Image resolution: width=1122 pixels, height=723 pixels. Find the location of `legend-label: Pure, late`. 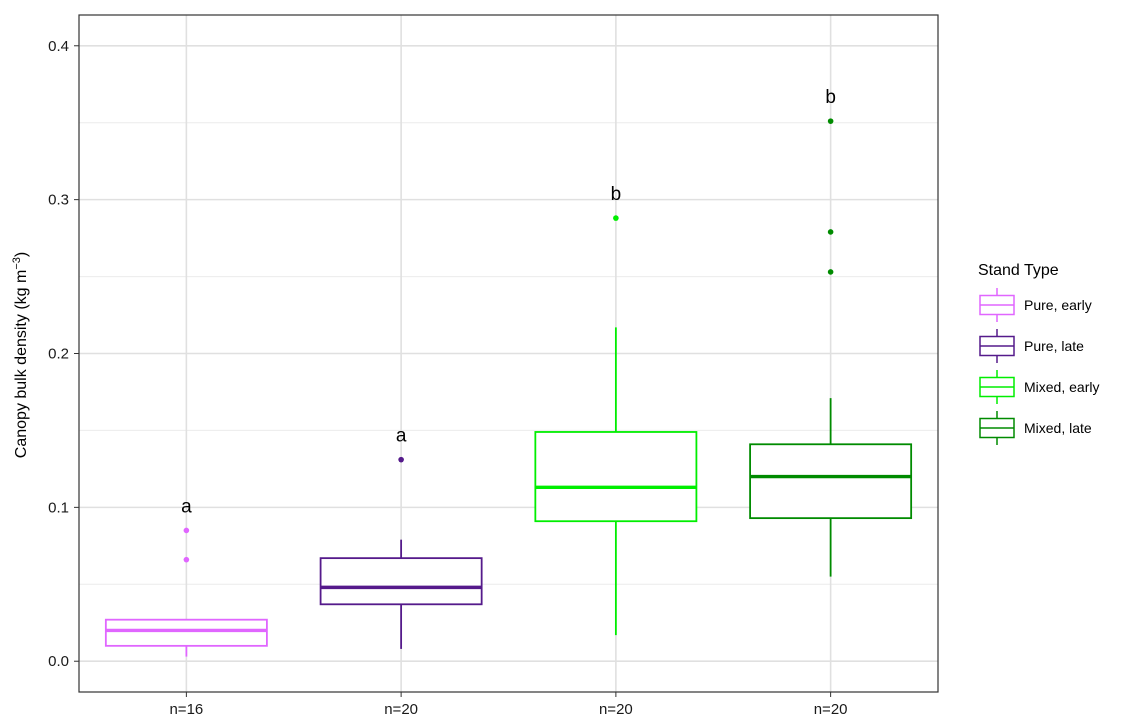

legend-label: Pure, late is located at coordinates (1054, 346).